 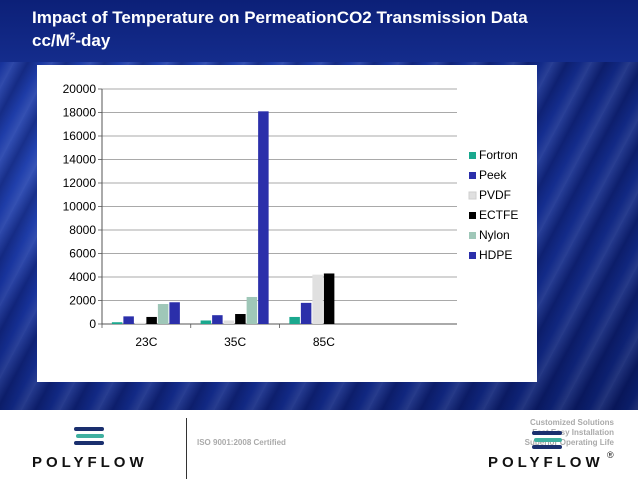 What do you see at coordinates (80, 160) in the screenshot?
I see `y-tick-label: 14000` at bounding box center [80, 160].